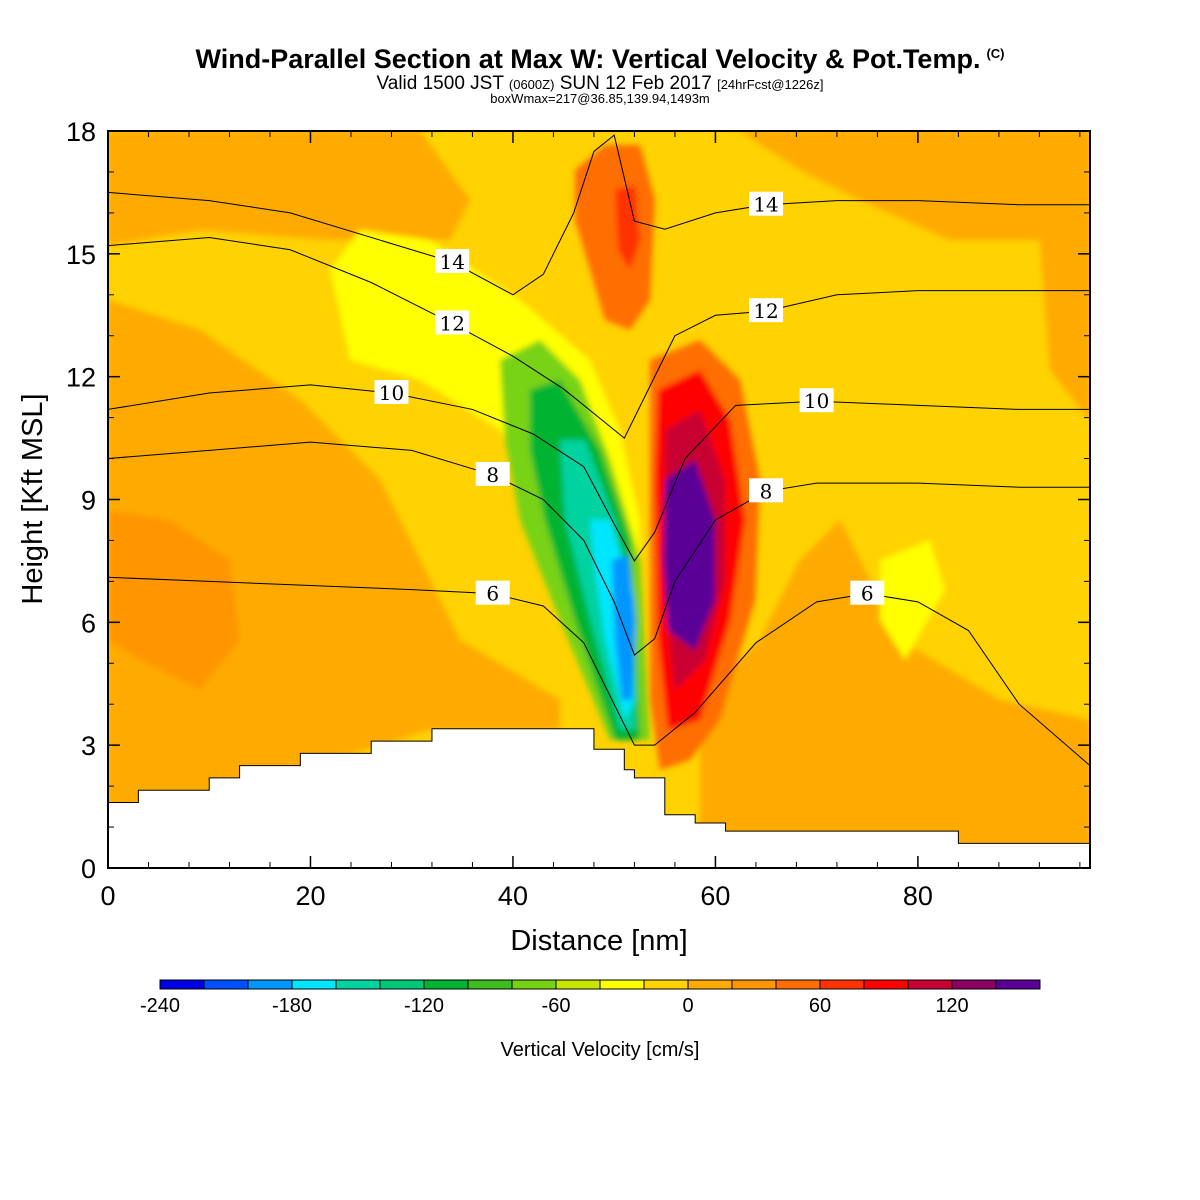  What do you see at coordinates (292, 1006) in the screenshot?
I see `colorbar-tick-label: -180` at bounding box center [292, 1006].